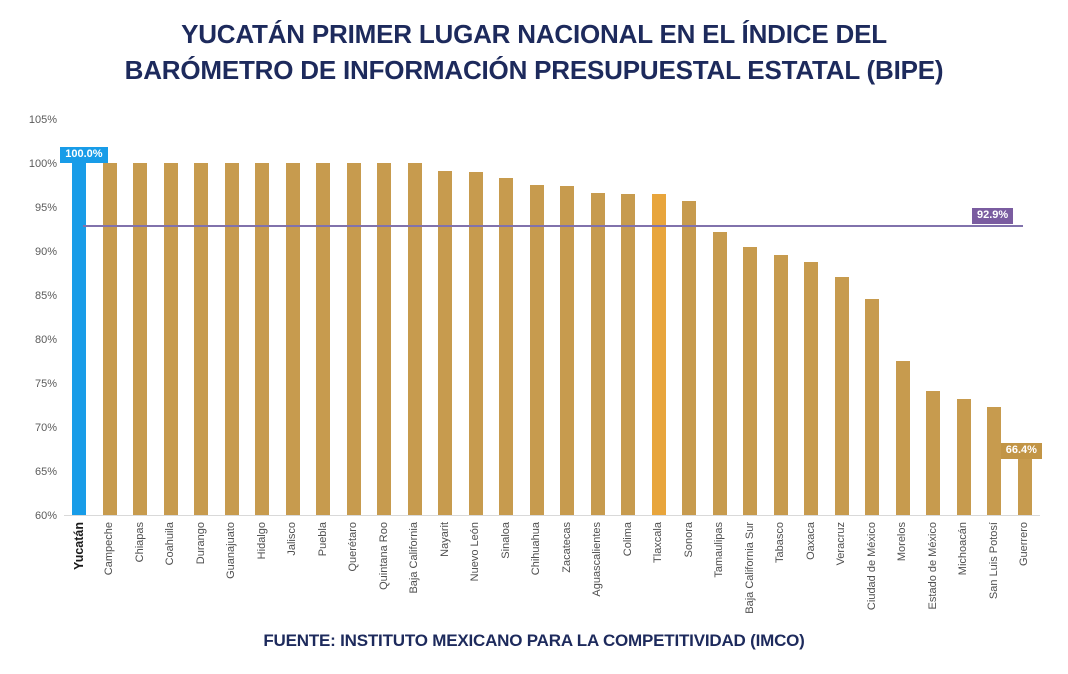 This screenshot has width=1068, height=674. Describe the element at coordinates (994, 460) in the screenshot. I see `bar-san-luis-potosí` at that location.